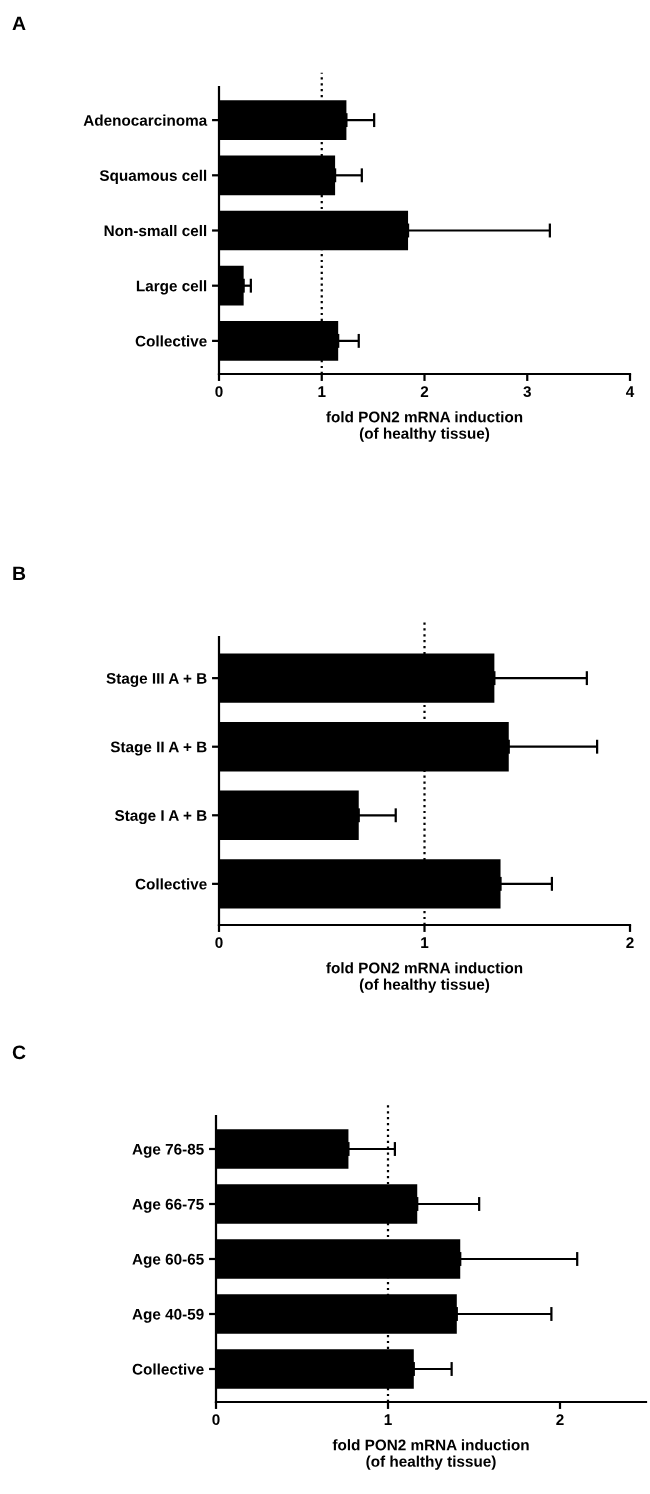 This screenshot has width=650, height=1494. What do you see at coordinates (19, 573) in the screenshot?
I see `text: B` at bounding box center [19, 573].